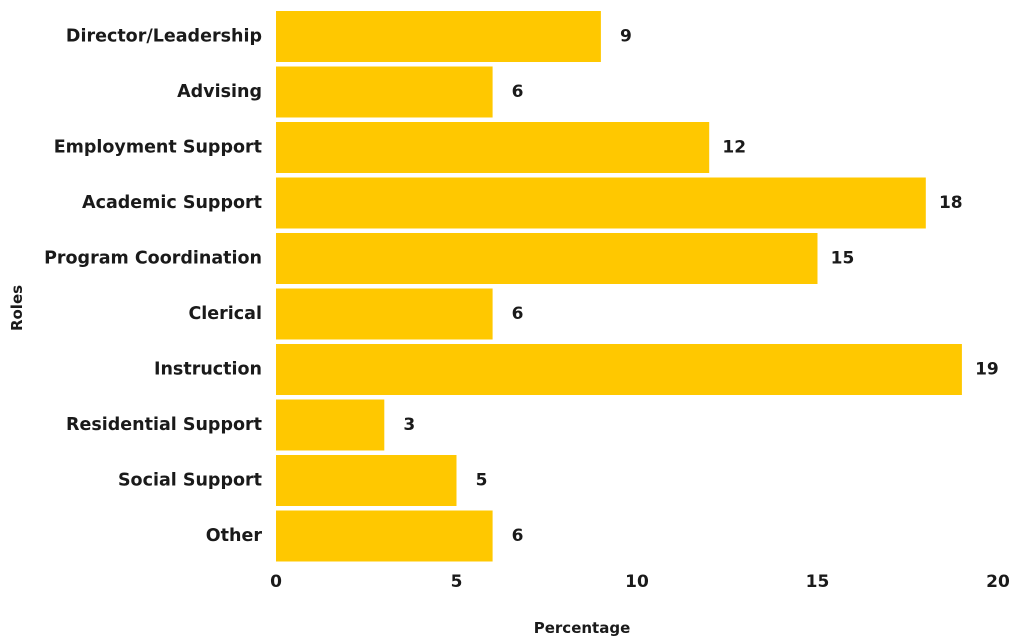 This screenshot has width=1015, height=637. I want to click on x-tick-0: 0, so click(276, 582).